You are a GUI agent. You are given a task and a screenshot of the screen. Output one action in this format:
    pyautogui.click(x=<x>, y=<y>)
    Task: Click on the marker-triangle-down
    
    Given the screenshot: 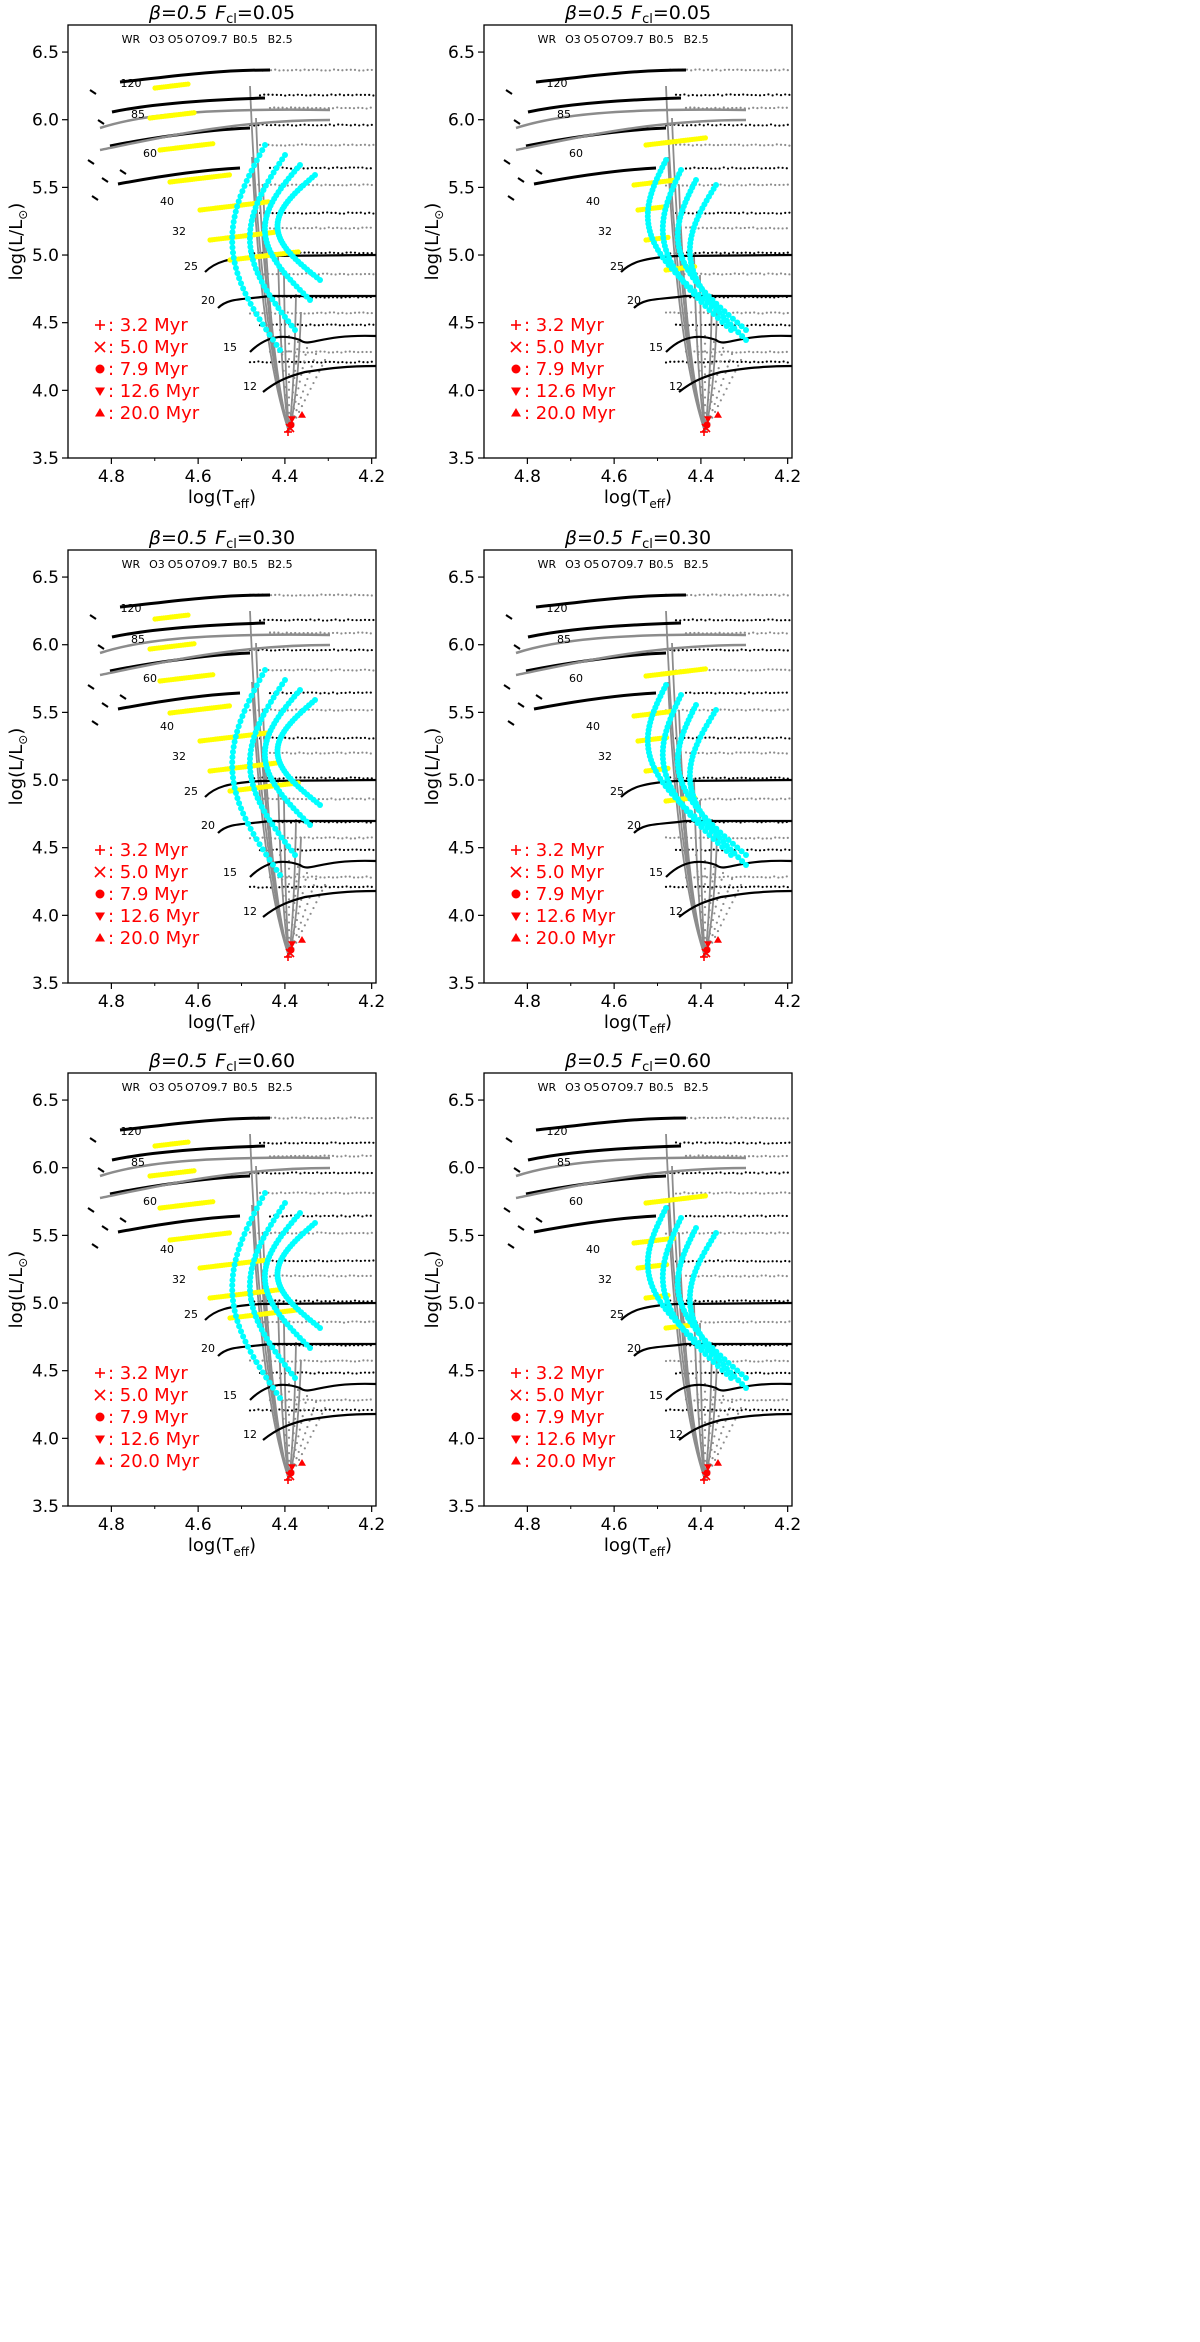 What is the action you would take?
    pyautogui.click(x=292, y=1467)
    